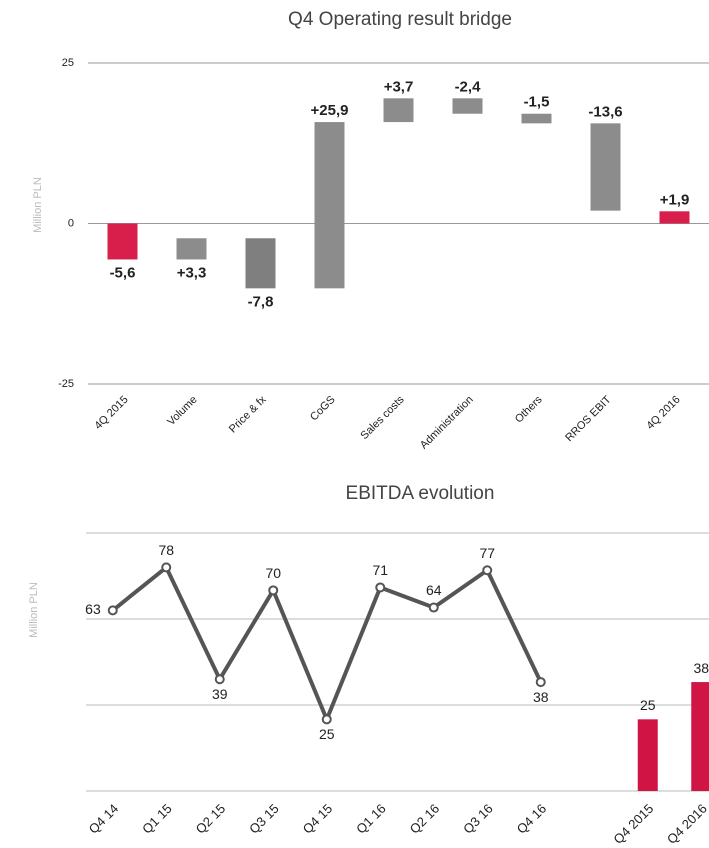  Describe the element at coordinates (663, 413) in the screenshot. I see `x-tick-label: 4Q 2016` at that location.